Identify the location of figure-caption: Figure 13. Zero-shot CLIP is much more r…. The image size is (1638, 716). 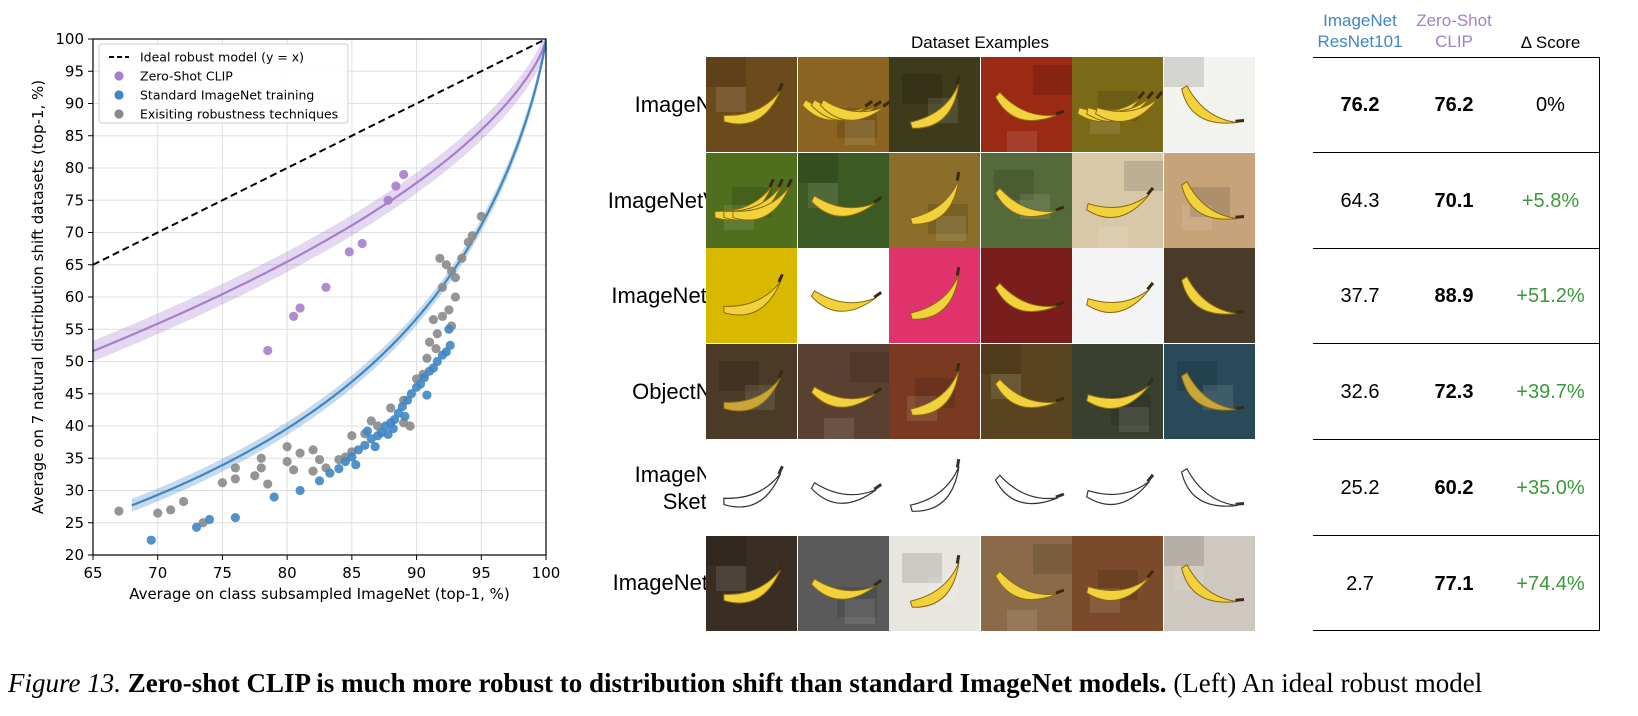
(823, 683).